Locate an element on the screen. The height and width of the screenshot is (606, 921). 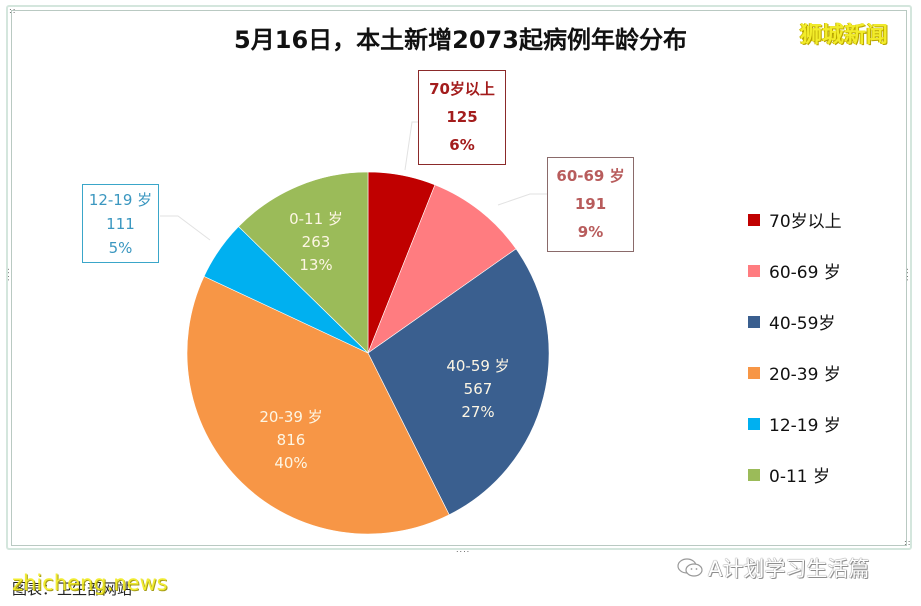
watermark-site: zhicheng.news is located at coordinates (90, 583).